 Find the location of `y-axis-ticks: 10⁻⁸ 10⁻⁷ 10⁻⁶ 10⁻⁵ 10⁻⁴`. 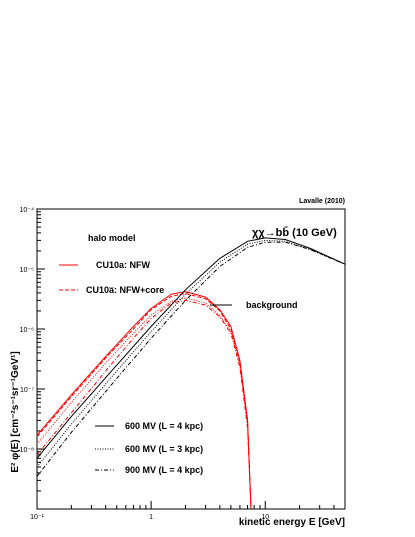

y-axis-ticks: 10⁻⁸ 10⁻⁷ 10⁻⁶ 10⁻⁵ 10⁻⁴ is located at coordinates (32, 358).